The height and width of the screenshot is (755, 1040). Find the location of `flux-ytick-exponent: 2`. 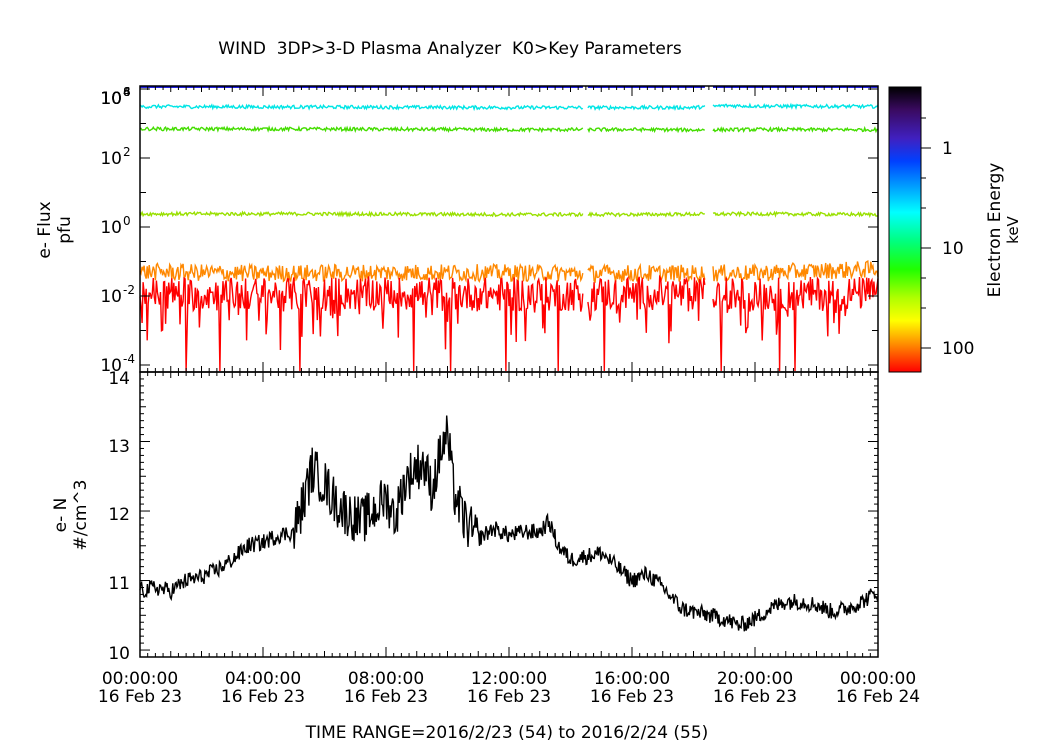

flux-ytick-exponent: 2 is located at coordinates (127, 152).